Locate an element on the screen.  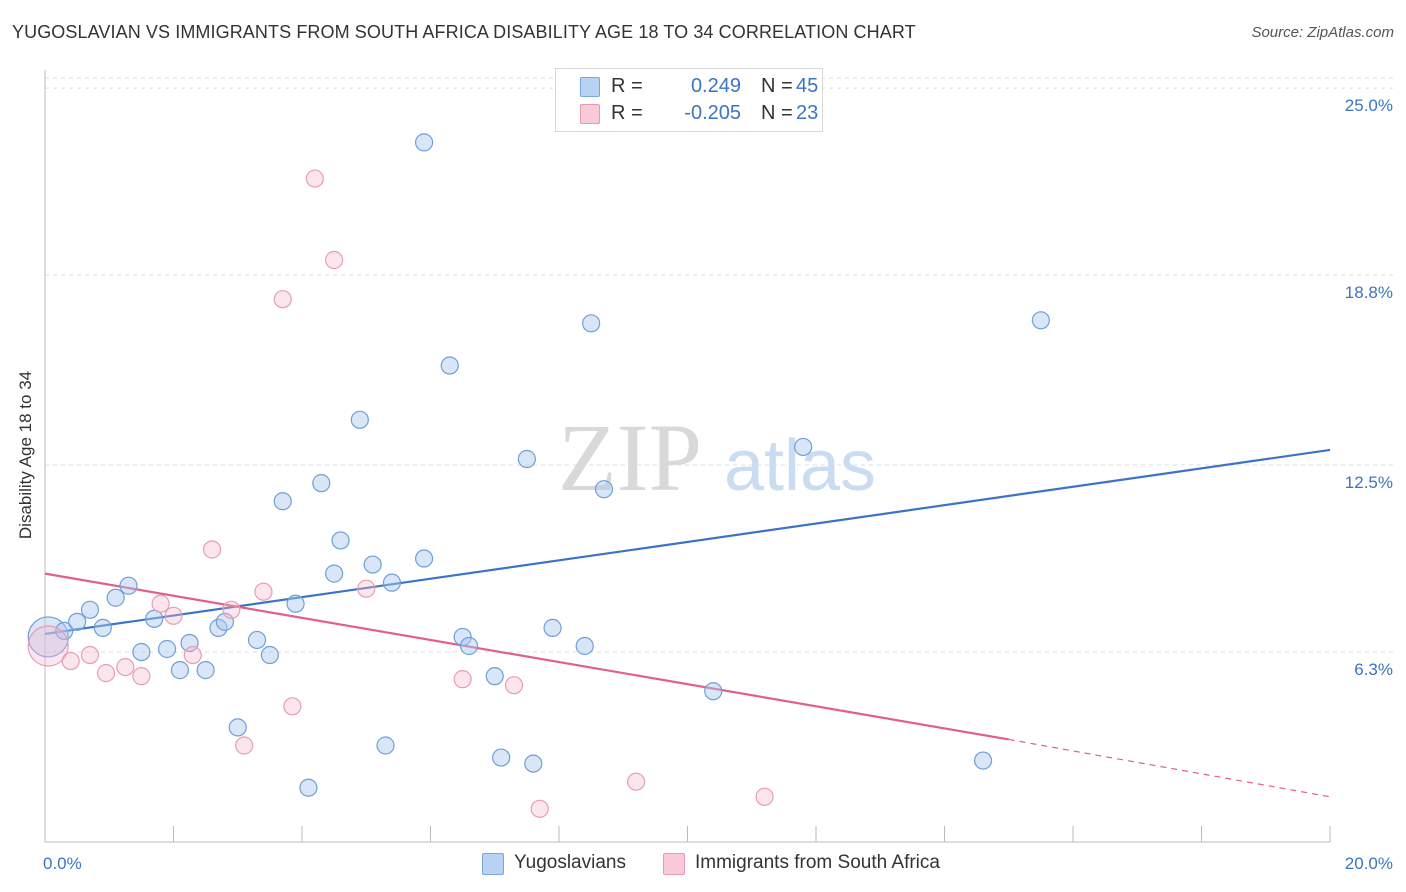
legend-label-yugoslavians: Yugoslavians is located at coordinates (570, 862).